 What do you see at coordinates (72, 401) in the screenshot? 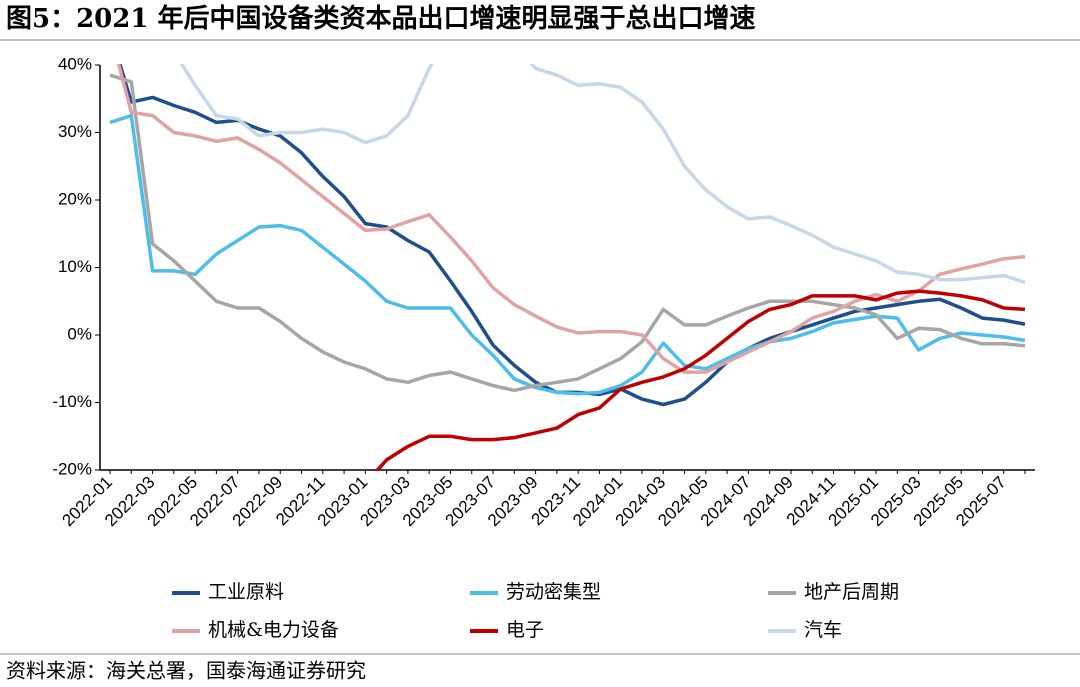
I see `y-tick-label: -10%` at bounding box center [72, 401].